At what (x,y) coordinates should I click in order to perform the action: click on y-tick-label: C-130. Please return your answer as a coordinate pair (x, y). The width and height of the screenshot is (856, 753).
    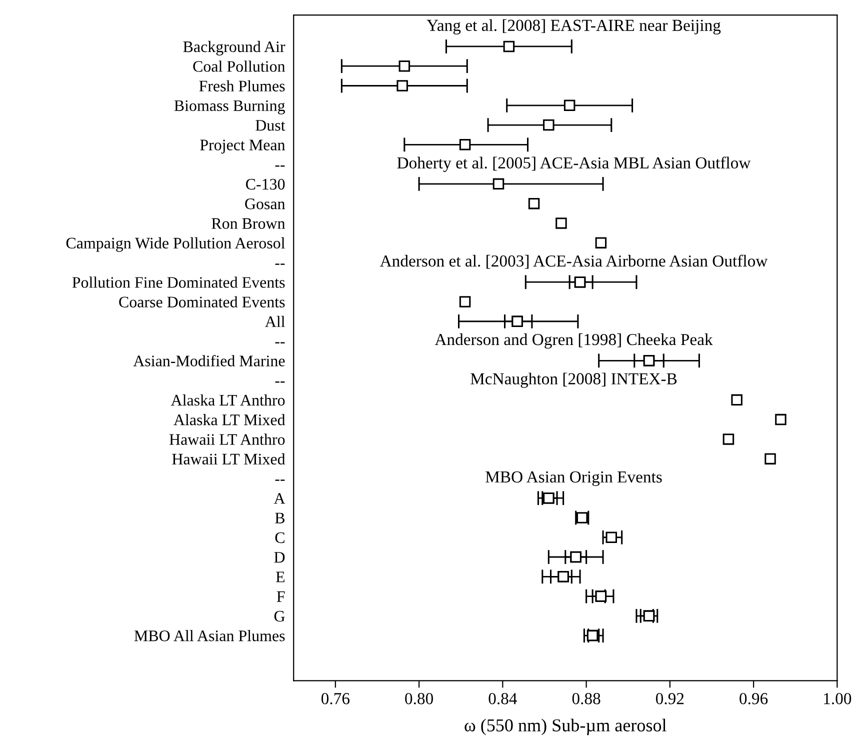
    Looking at the image, I should click on (265, 184).